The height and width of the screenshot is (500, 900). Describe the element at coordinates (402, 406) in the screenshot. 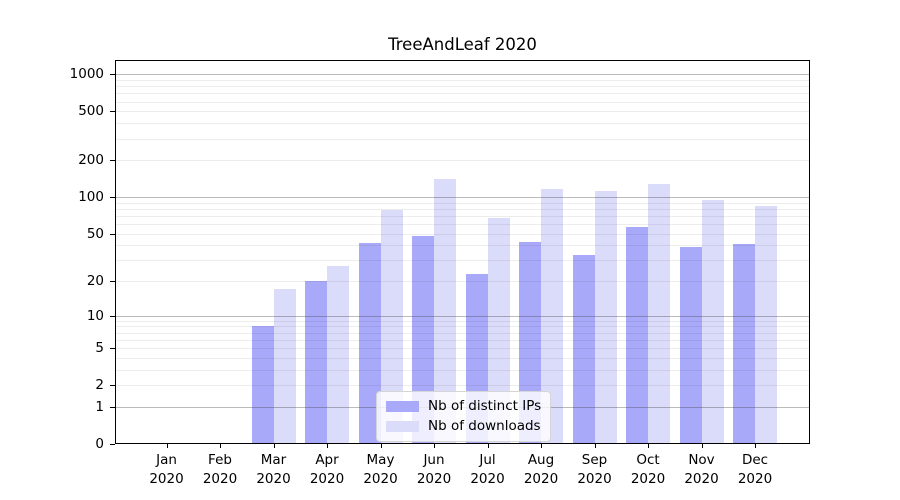

I see `legend-swatch-distinct-ips` at that location.